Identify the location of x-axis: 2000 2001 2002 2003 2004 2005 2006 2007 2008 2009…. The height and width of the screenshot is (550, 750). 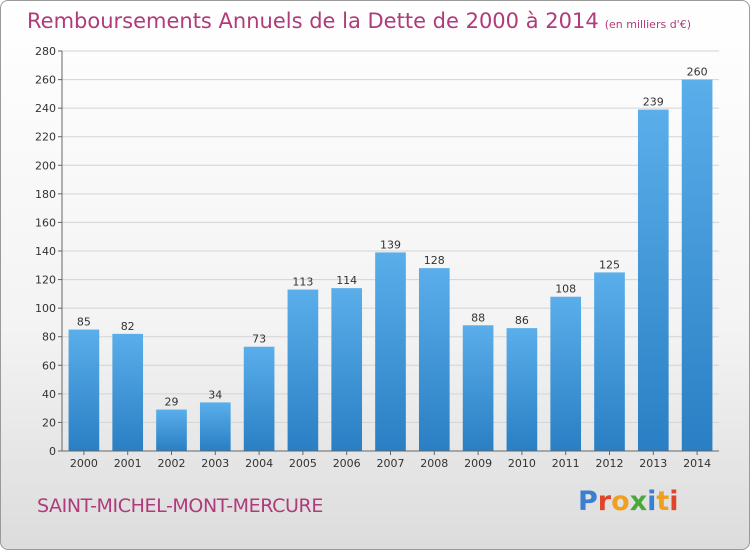
(390, 460).